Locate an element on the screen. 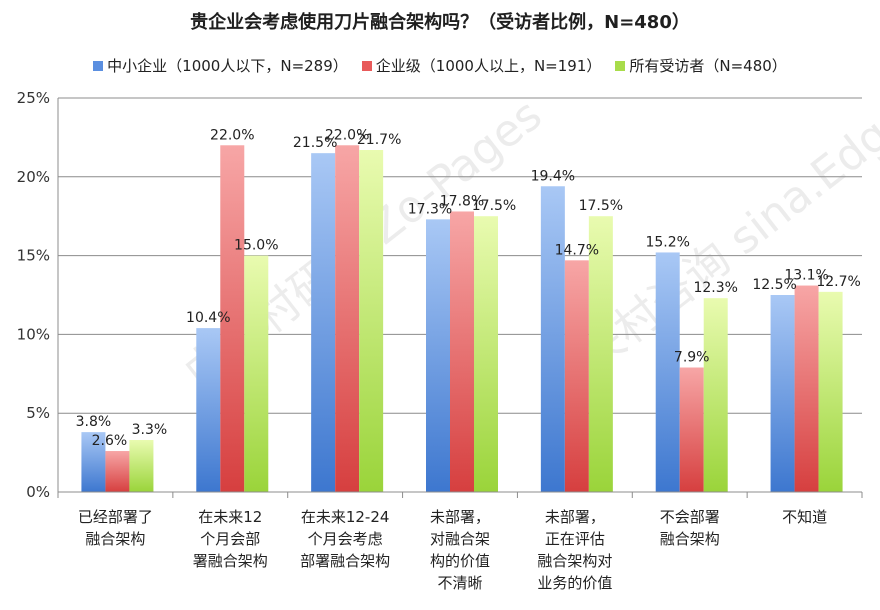 This screenshot has height=610, width=880. category-label-1-line-1: 个月会部 is located at coordinates (230, 539).